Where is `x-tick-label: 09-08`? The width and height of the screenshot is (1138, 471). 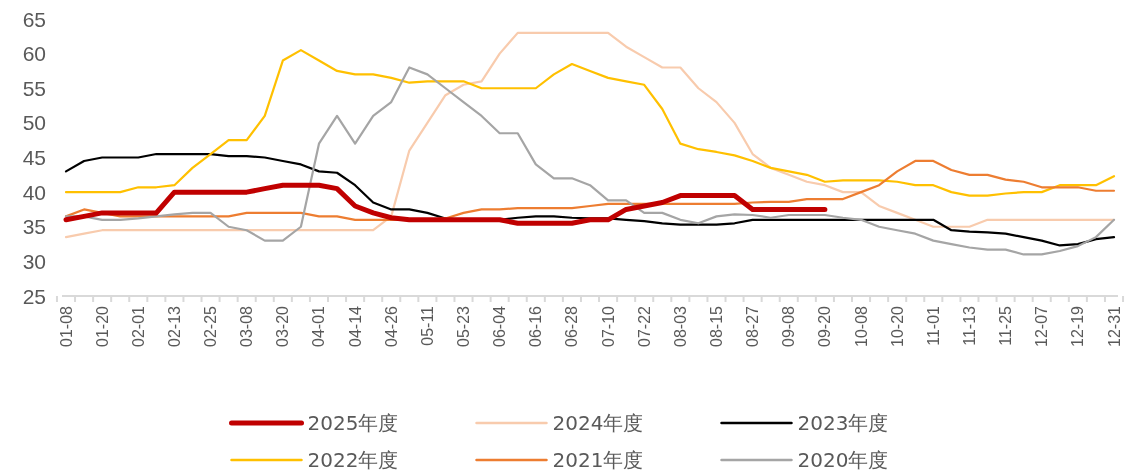
x-tick-label: 09-08 is located at coordinates (789, 326).